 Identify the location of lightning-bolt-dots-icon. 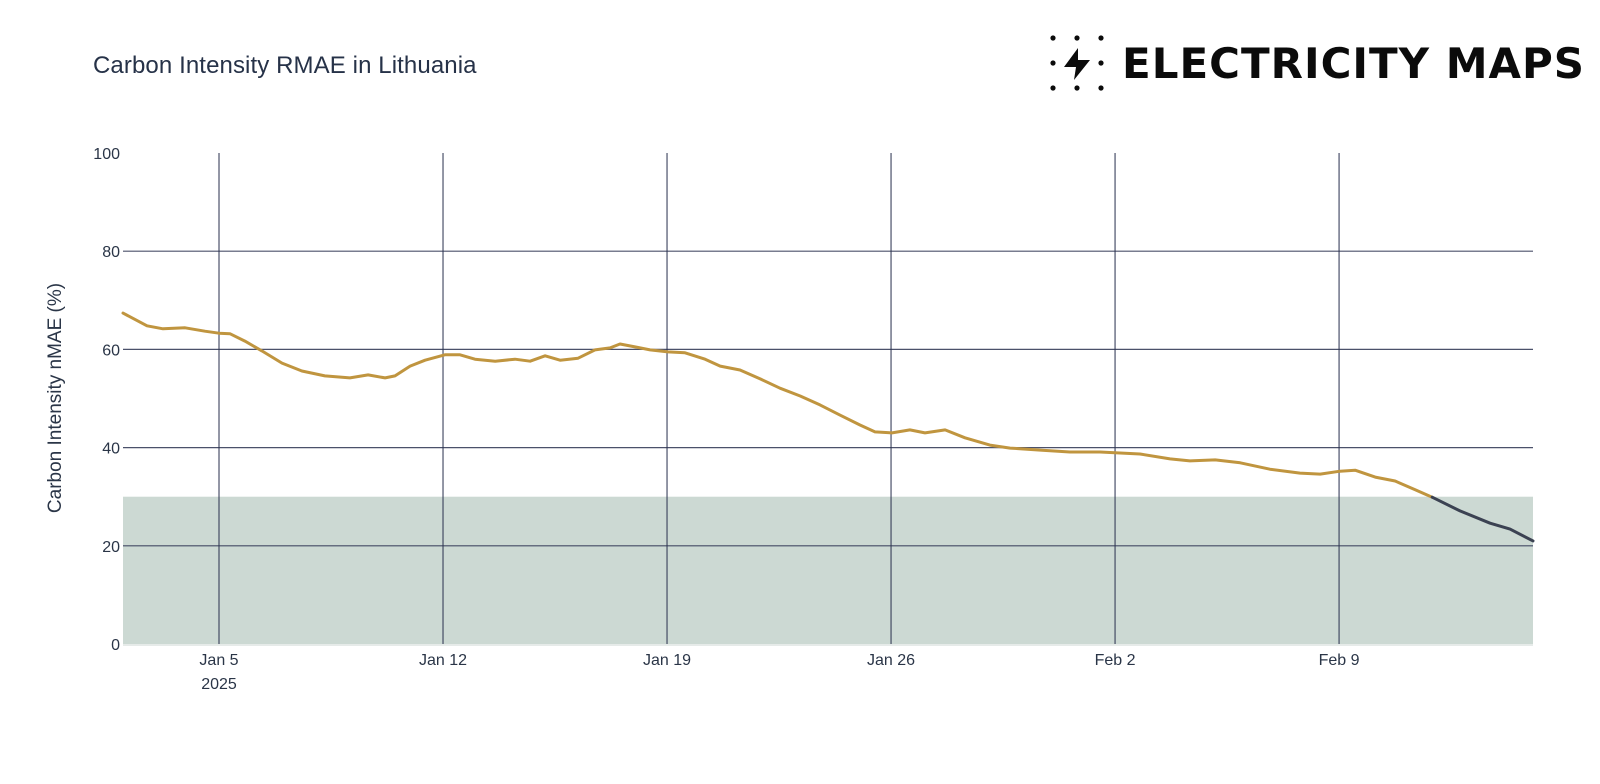
(1077, 63).